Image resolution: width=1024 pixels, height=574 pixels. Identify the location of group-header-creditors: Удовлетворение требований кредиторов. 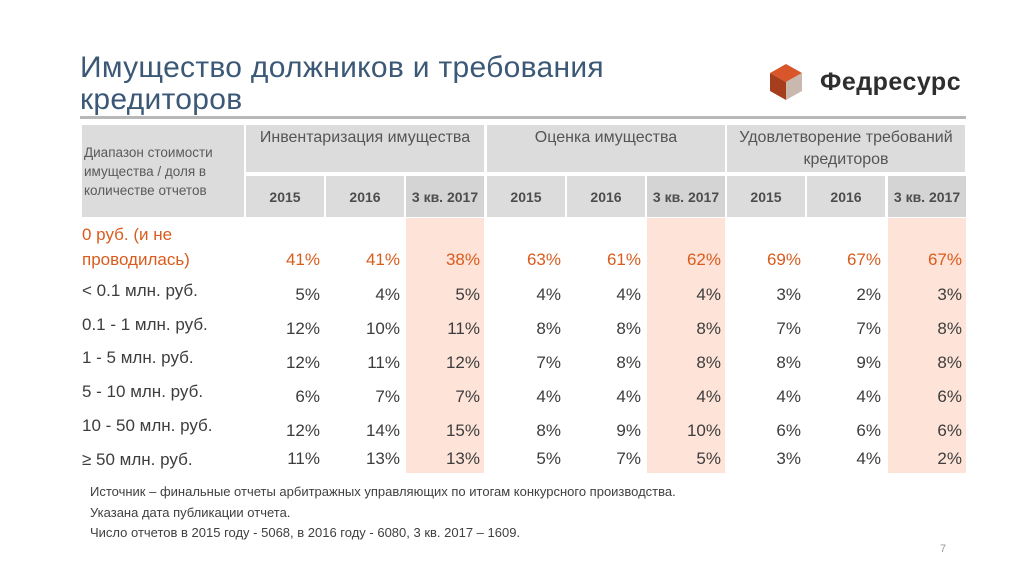
(846, 148).